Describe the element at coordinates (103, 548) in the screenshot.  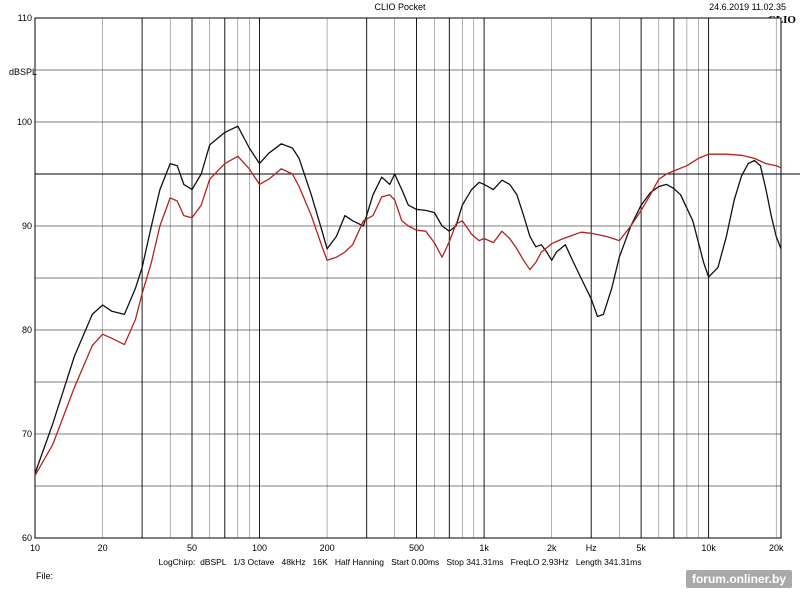
I see `x-tick-label: 20` at that location.